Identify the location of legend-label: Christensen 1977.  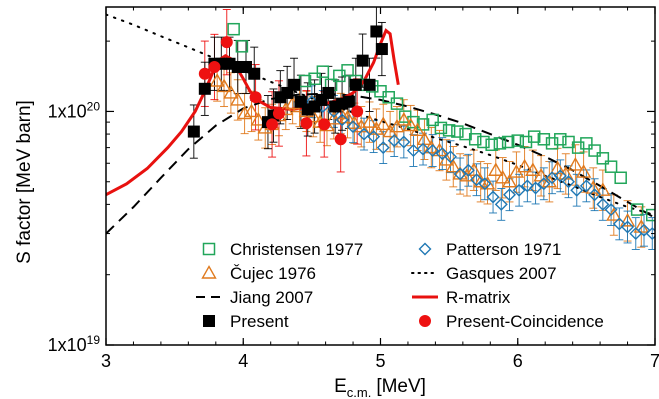
(296, 249).